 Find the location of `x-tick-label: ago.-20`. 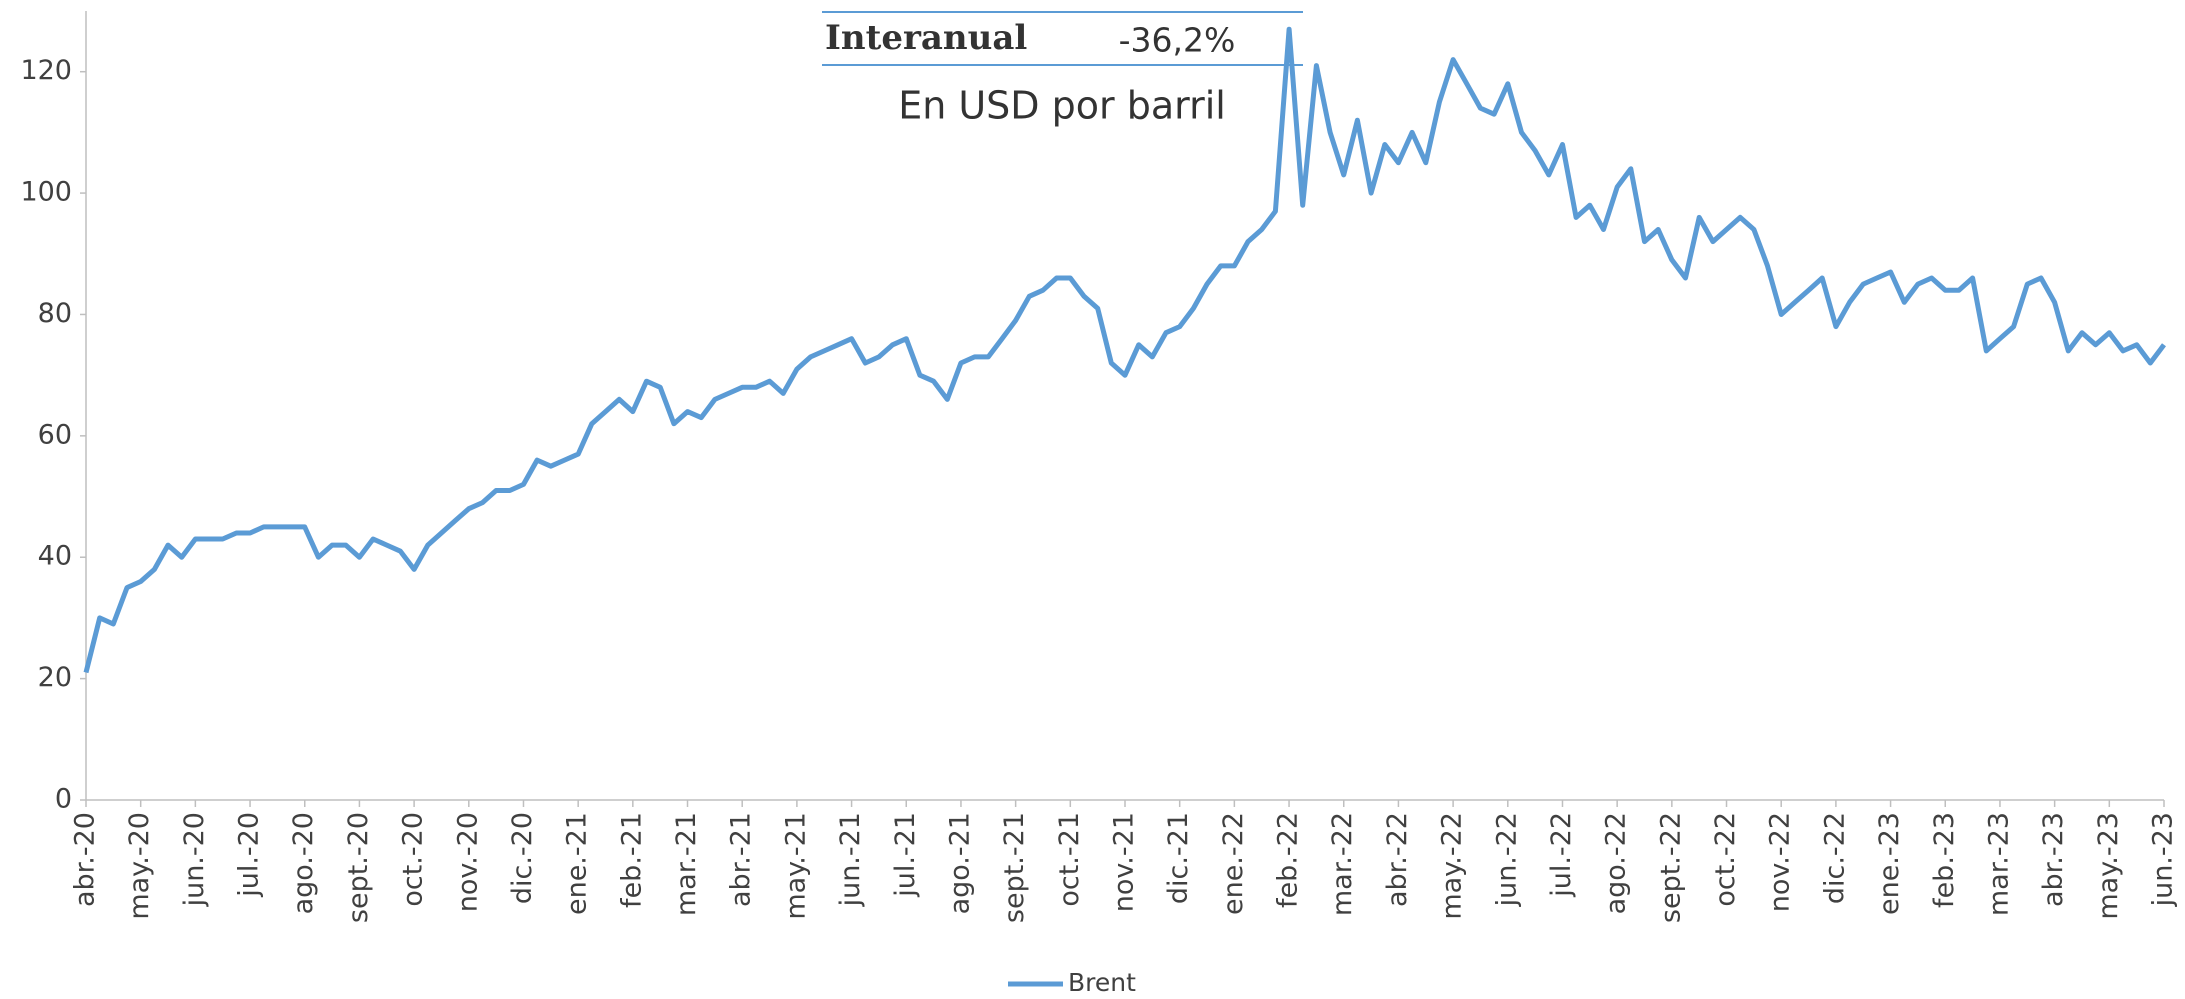

x-tick-label: ago.-20 is located at coordinates (303, 863).